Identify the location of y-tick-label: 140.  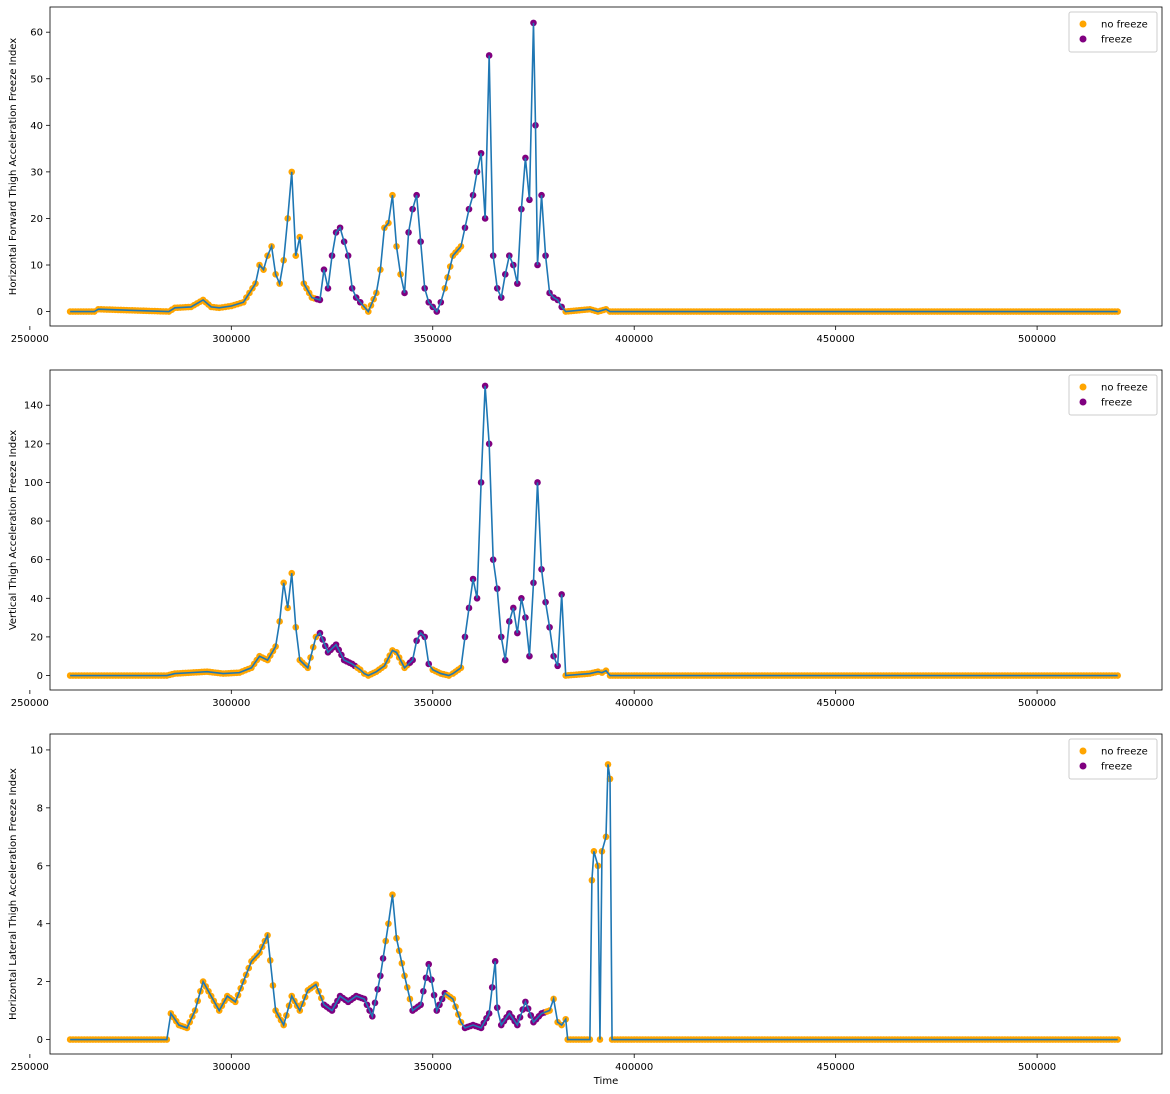
(33, 406).